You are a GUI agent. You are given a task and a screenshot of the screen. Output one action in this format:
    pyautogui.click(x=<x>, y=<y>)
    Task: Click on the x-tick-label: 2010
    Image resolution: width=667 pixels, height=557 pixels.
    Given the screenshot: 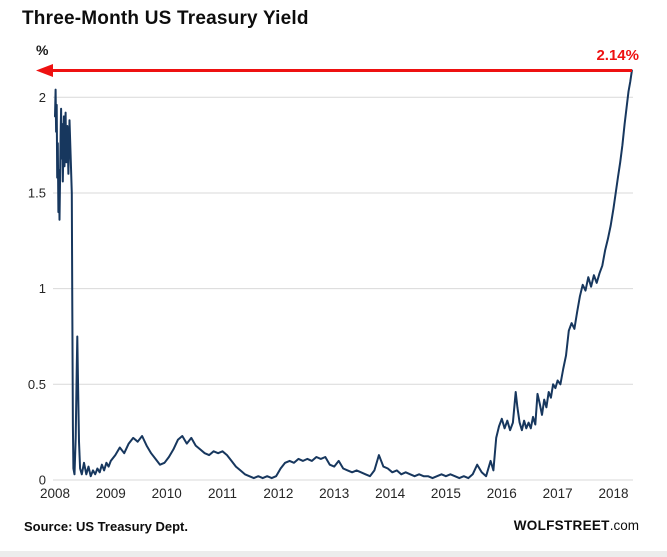 What is the action you would take?
    pyautogui.click(x=167, y=493)
    